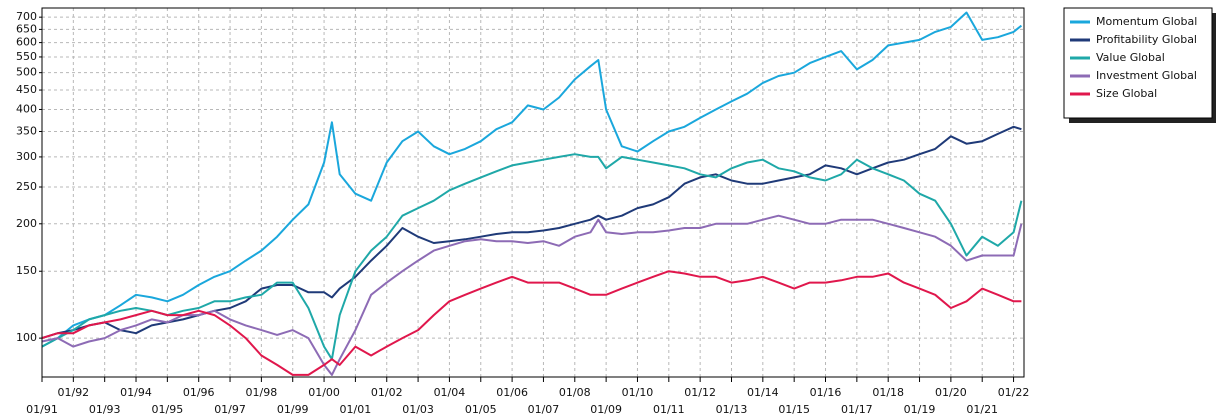 Image resolution: width=1216 pixels, height=419 pixels. What do you see at coordinates (293, 409) in the screenshot?
I see `x-tick-label: 01/99` at bounding box center [293, 409].